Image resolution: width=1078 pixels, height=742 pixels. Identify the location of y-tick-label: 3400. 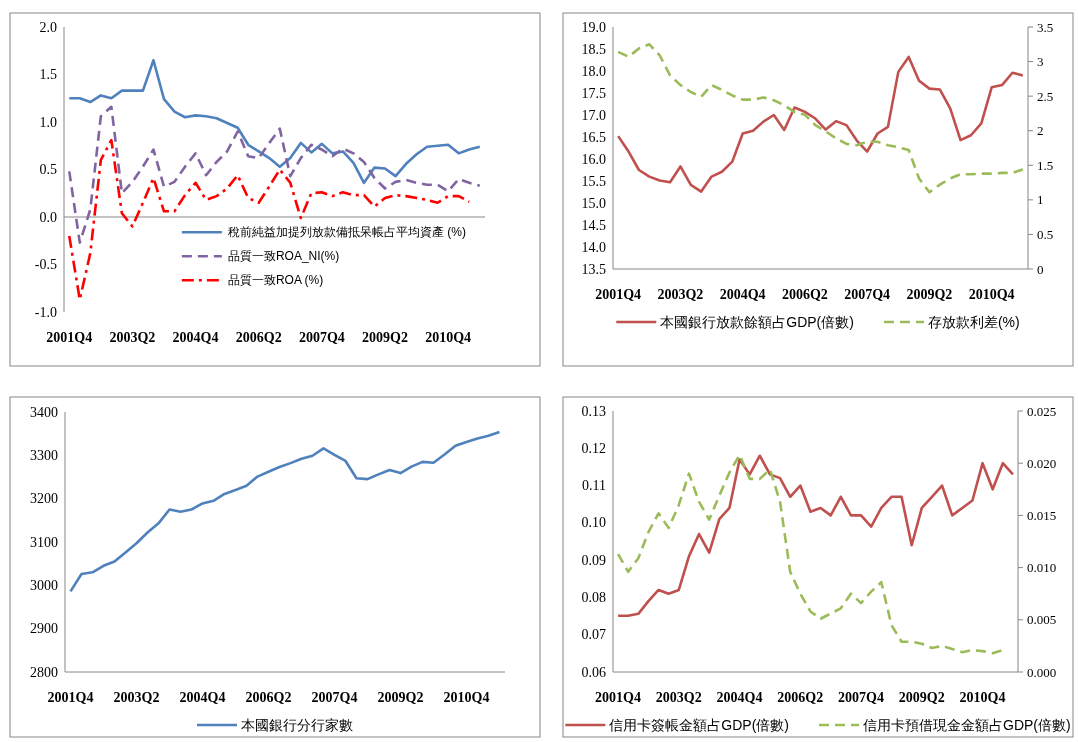
(44, 412).